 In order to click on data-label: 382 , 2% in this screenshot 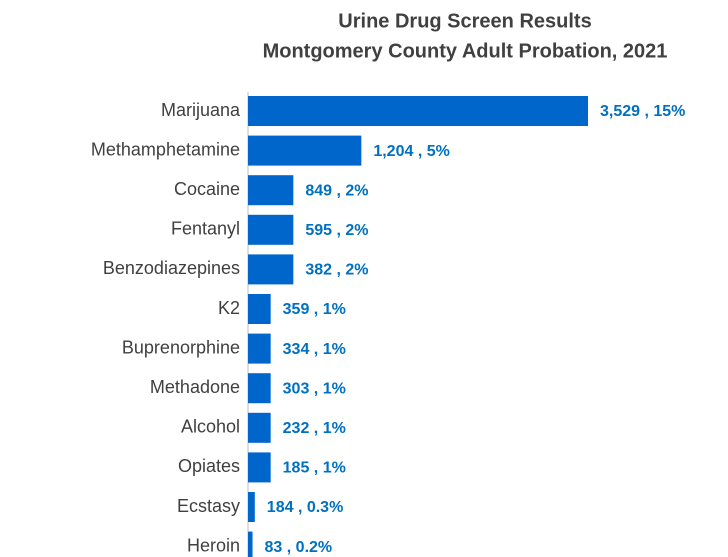, I will do `click(336, 270)`.